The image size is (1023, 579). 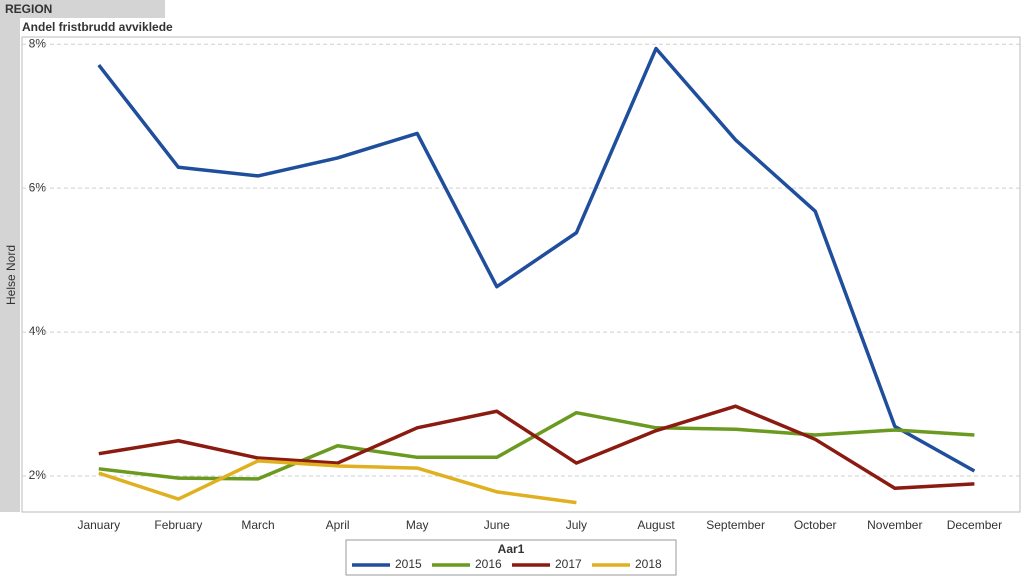 I want to click on x-tick-label: February, so click(x=178, y=525).